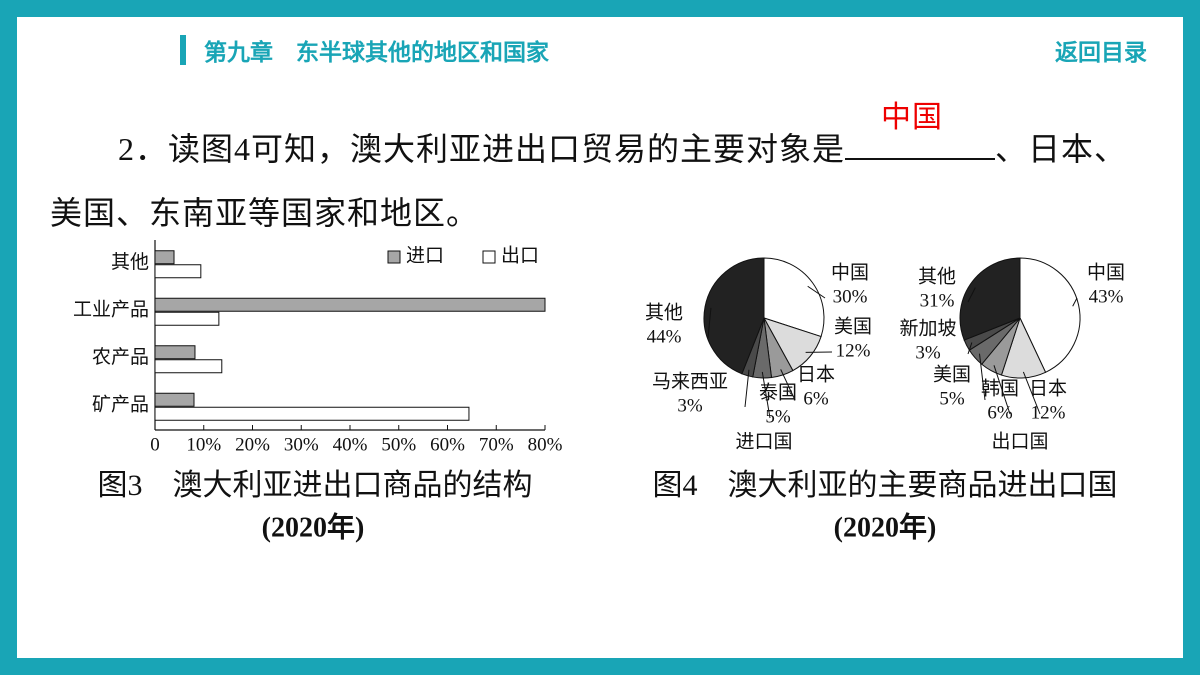 The image size is (1200, 675). Describe the element at coordinates (912, 117) in the screenshot. I see `answer: 中国` at that location.